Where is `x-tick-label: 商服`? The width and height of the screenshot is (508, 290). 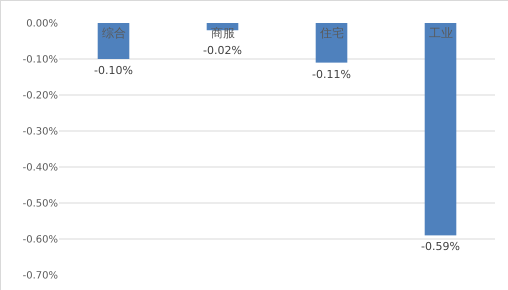
x-tick-label: 商服 is located at coordinates (223, 33).